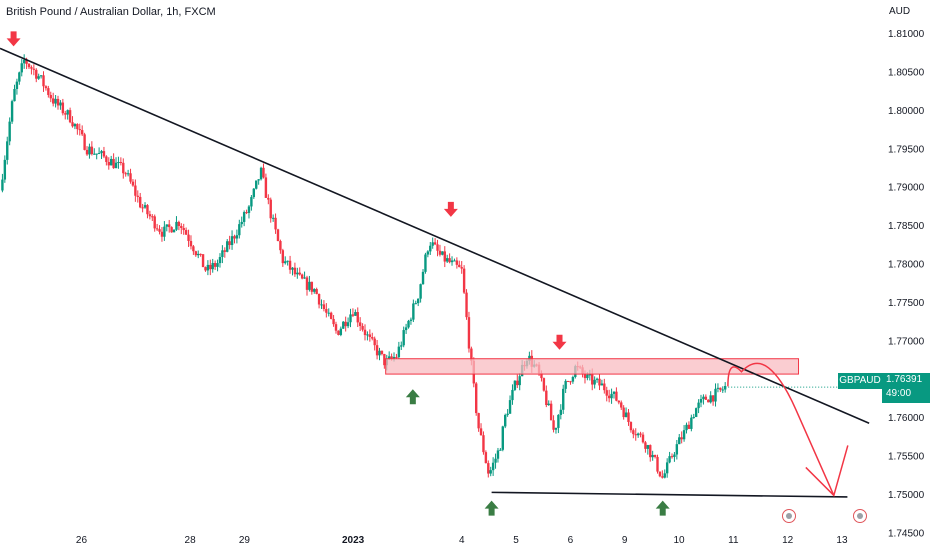  I want to click on y-tick-label: 1.77000, so click(906, 341).